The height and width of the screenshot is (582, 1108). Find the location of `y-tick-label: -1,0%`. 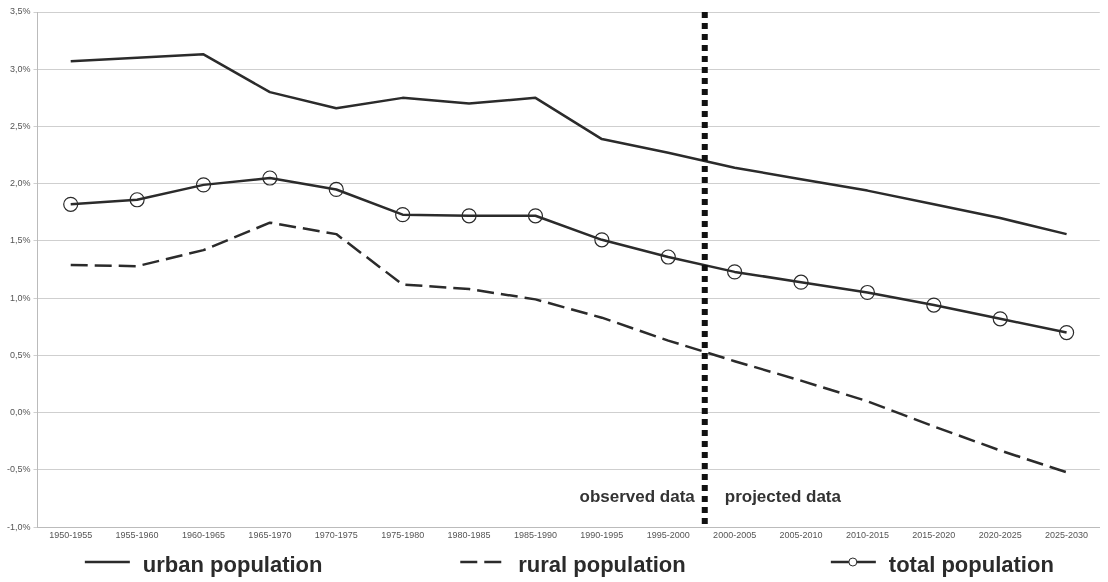

y-tick-label: -1,0% is located at coordinates (19, 526).